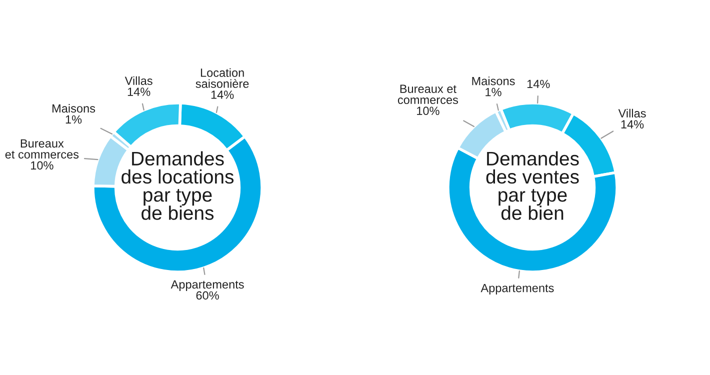  What do you see at coordinates (178, 185) in the screenshot?
I see `text: Demandes des locations par type de biens` at bounding box center [178, 185].